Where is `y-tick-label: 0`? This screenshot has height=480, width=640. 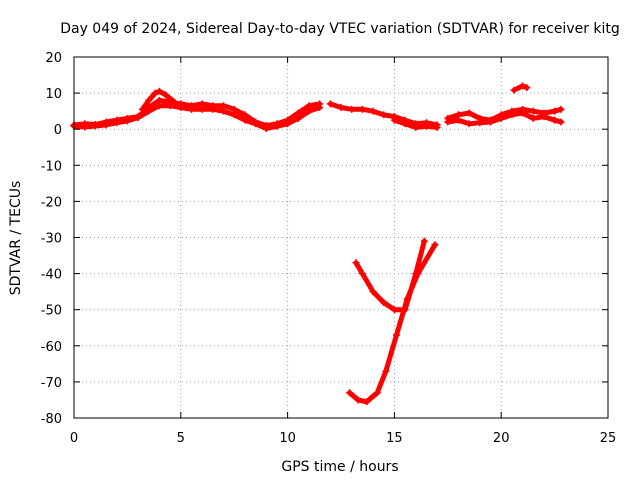
y-tick-label: 0 is located at coordinates (58, 130).